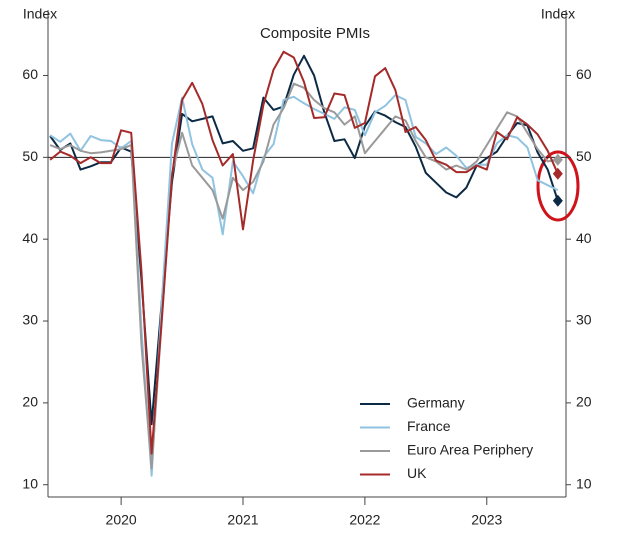  What do you see at coordinates (470, 450) in the screenshot?
I see `legend-label: Euro Area Periphery` at bounding box center [470, 450].